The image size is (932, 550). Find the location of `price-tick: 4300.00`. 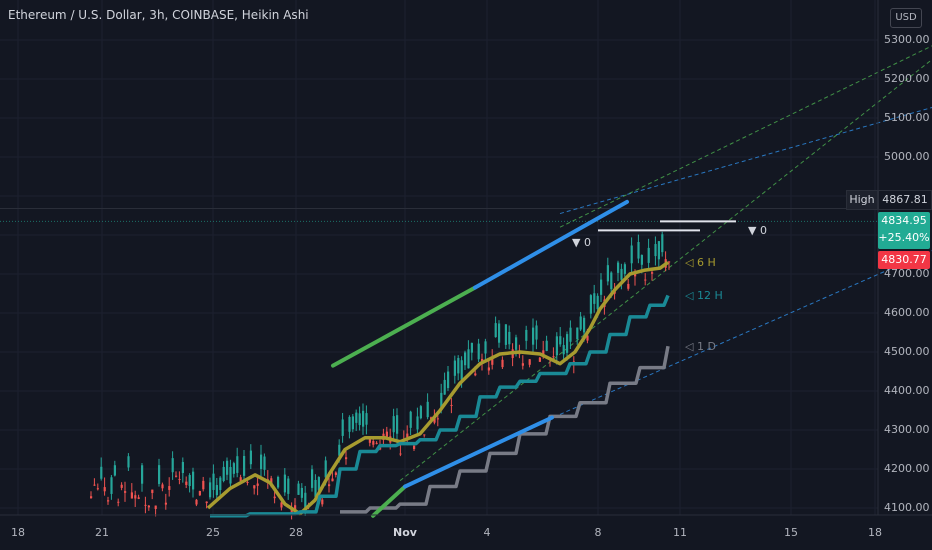

price-tick: 4300.00 is located at coordinates (907, 429).